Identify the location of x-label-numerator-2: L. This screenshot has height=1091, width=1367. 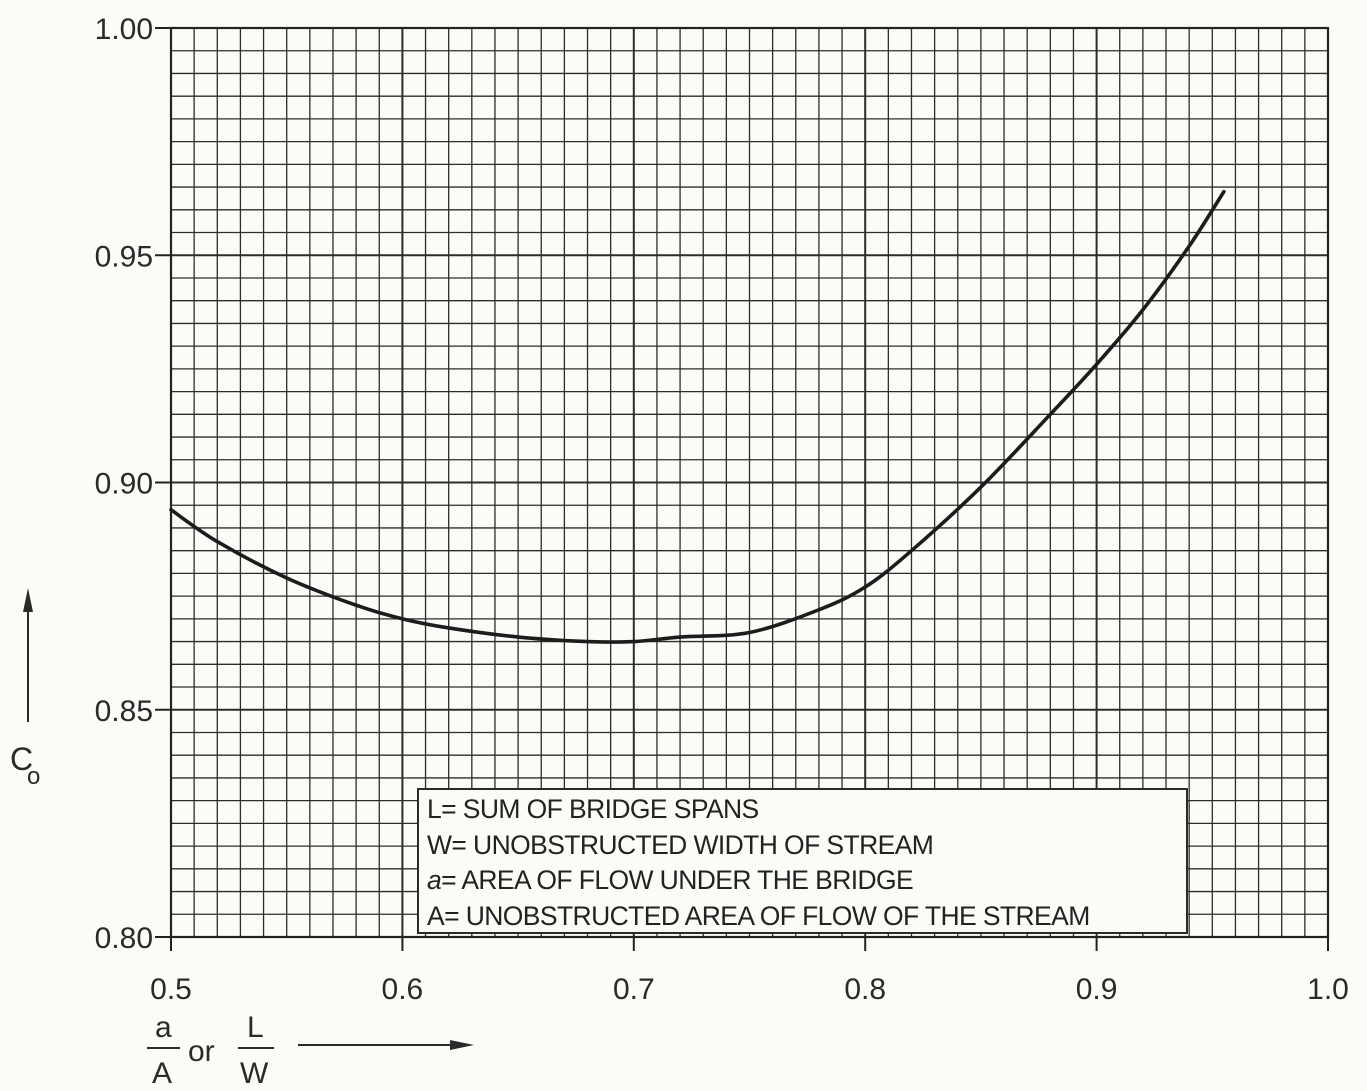
(255, 1027).